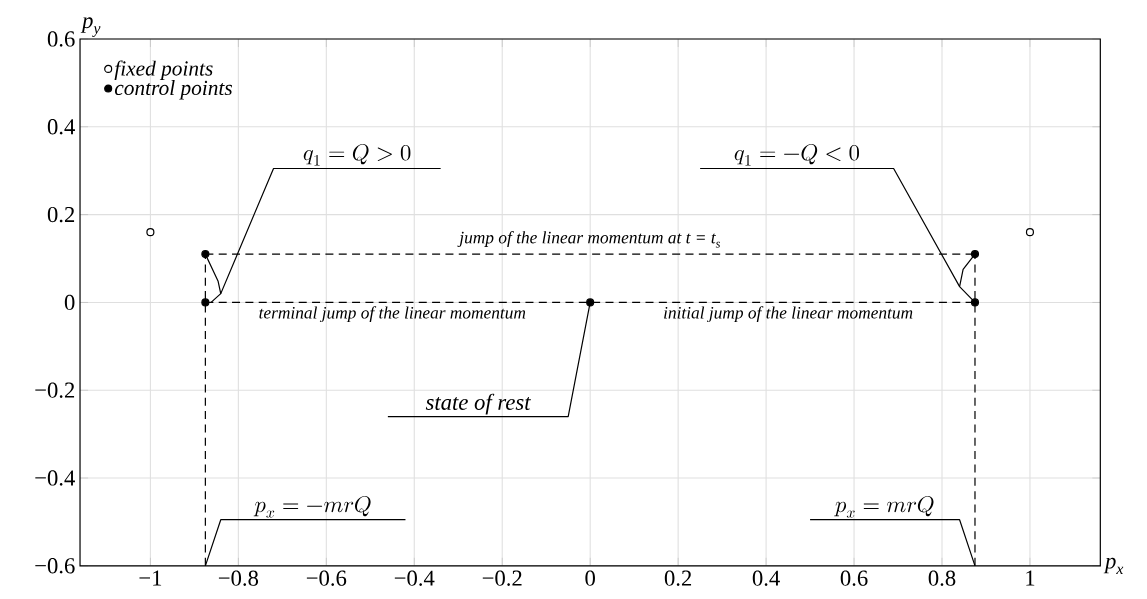  I want to click on annotation: $q_1 = -Q < 0$, so click(797, 155).